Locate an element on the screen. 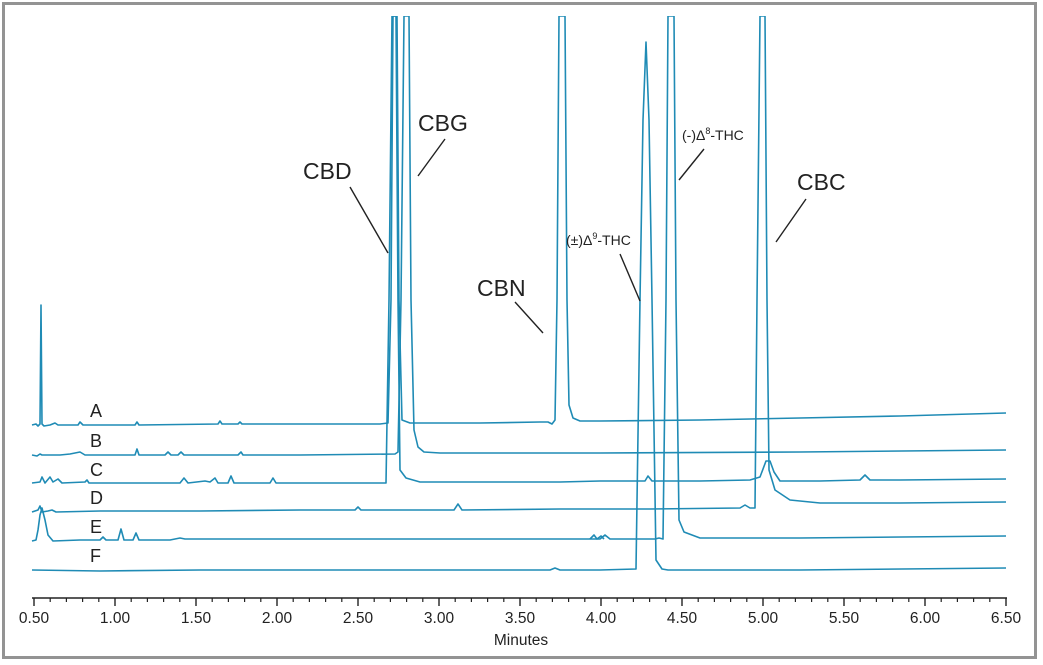 This screenshot has height=665, width=1043. leader-d9-thc is located at coordinates (630, 277).